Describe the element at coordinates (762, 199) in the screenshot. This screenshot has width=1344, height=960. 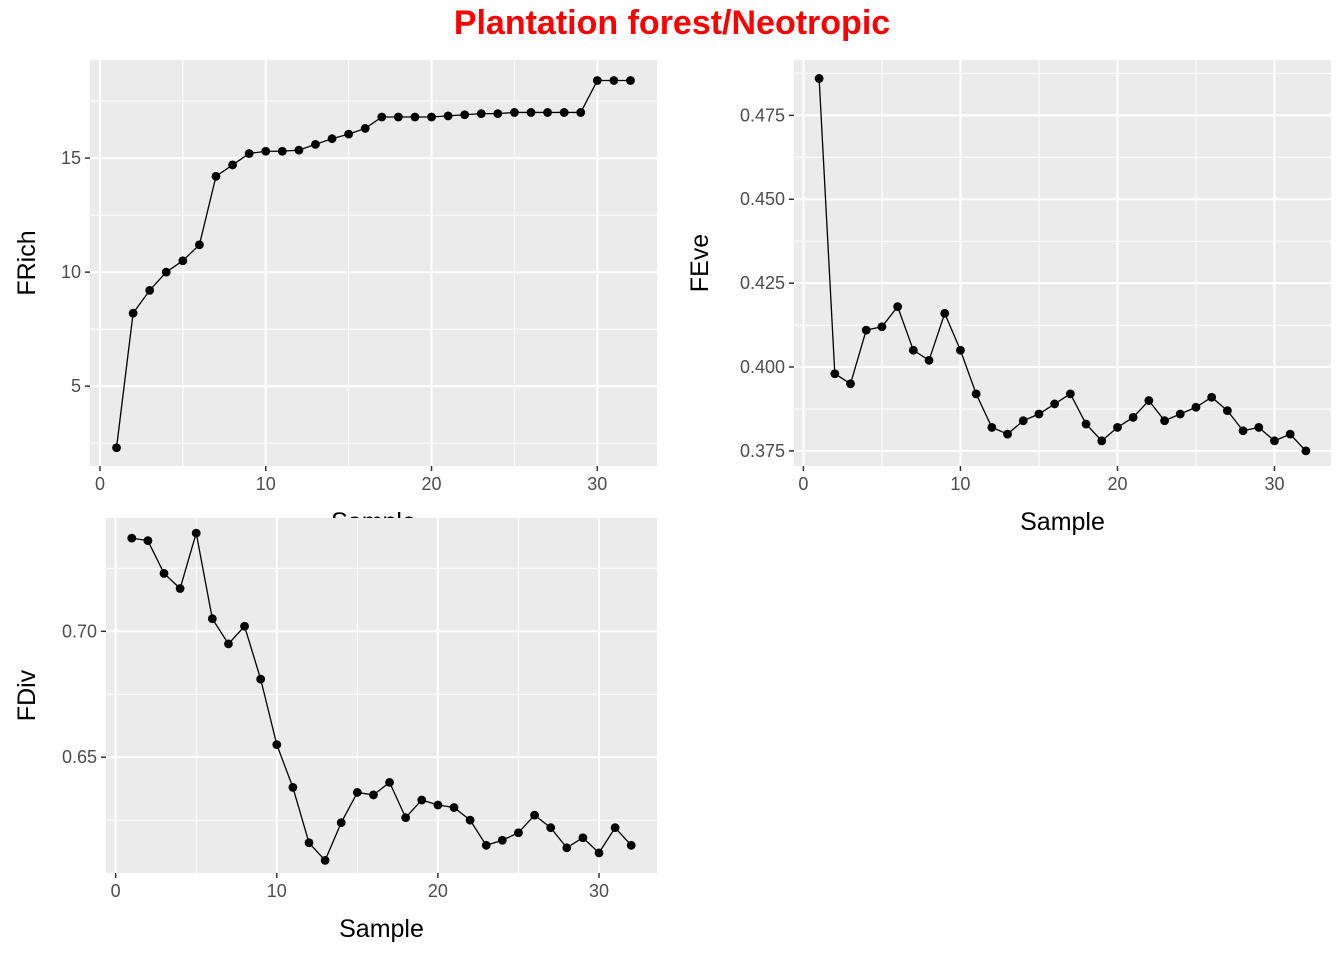
I see `feve-y-tick-label: 0.450` at that location.